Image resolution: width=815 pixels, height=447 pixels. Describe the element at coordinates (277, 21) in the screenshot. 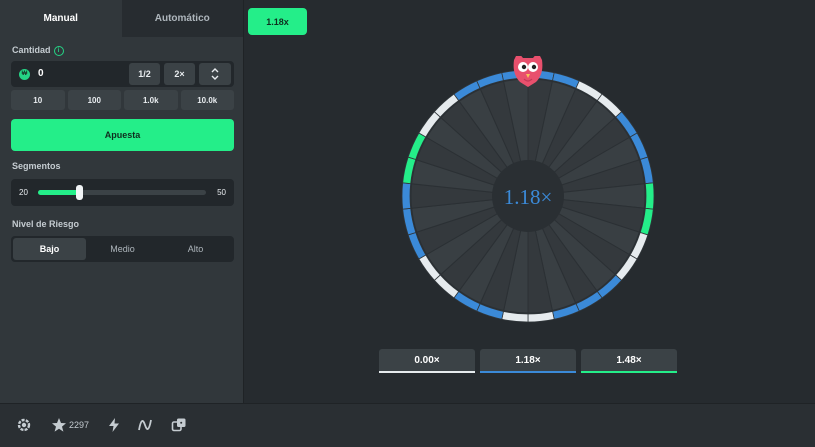

I see `last-result-badge: 1.18x` at that location.